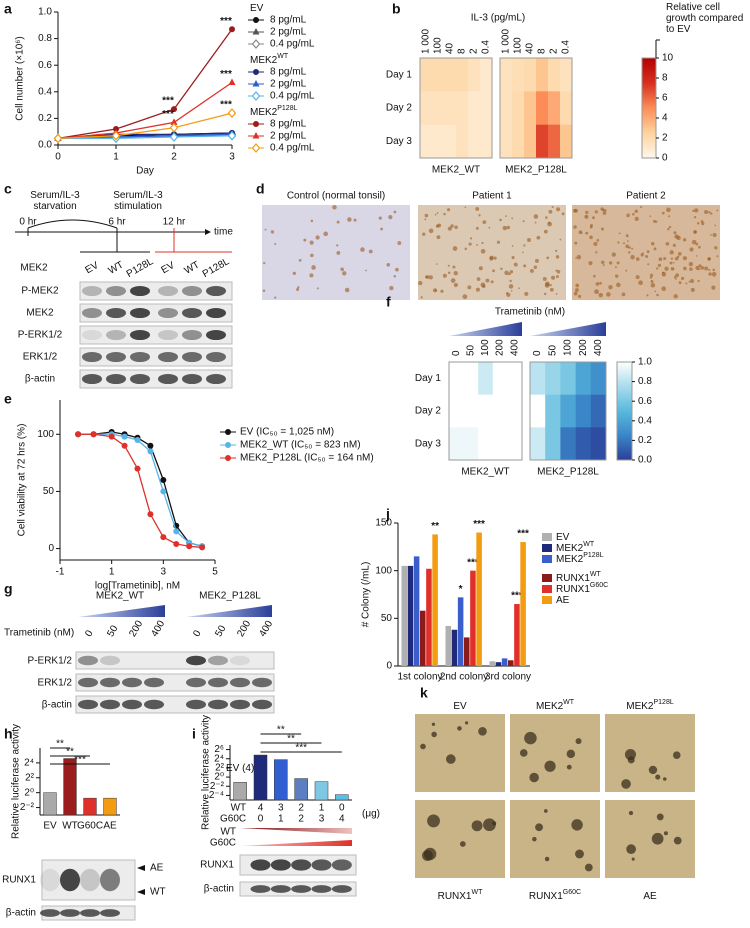 Image resolution: width=750 pixels, height=928 pixels. I want to click on panel-label: a, so click(8, 9).